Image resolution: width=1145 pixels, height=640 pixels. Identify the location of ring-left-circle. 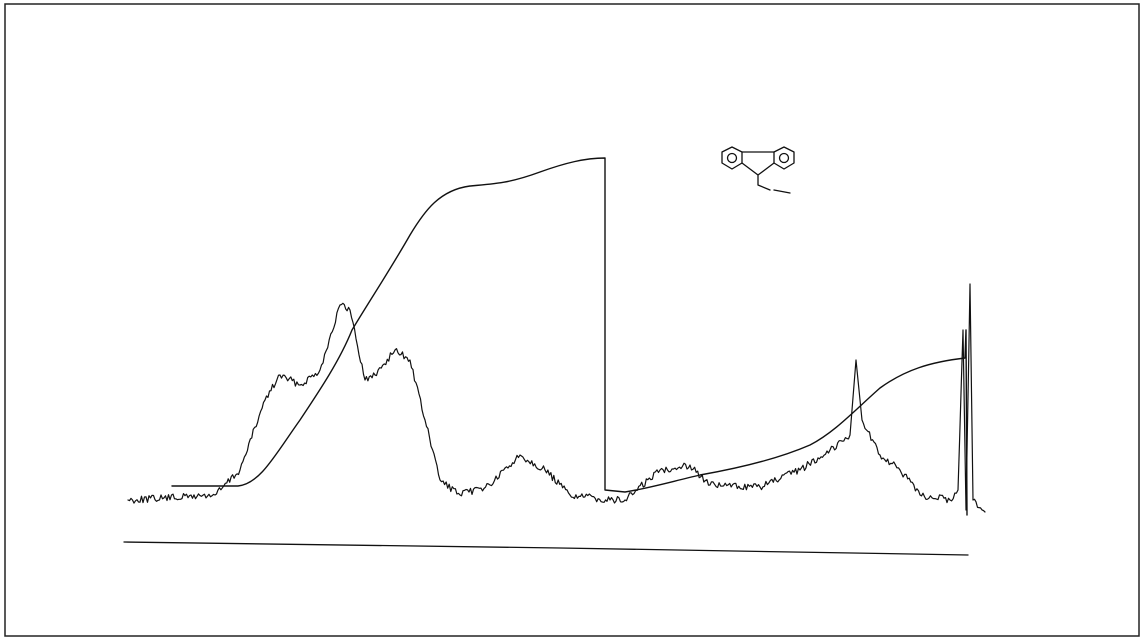
(732, 158).